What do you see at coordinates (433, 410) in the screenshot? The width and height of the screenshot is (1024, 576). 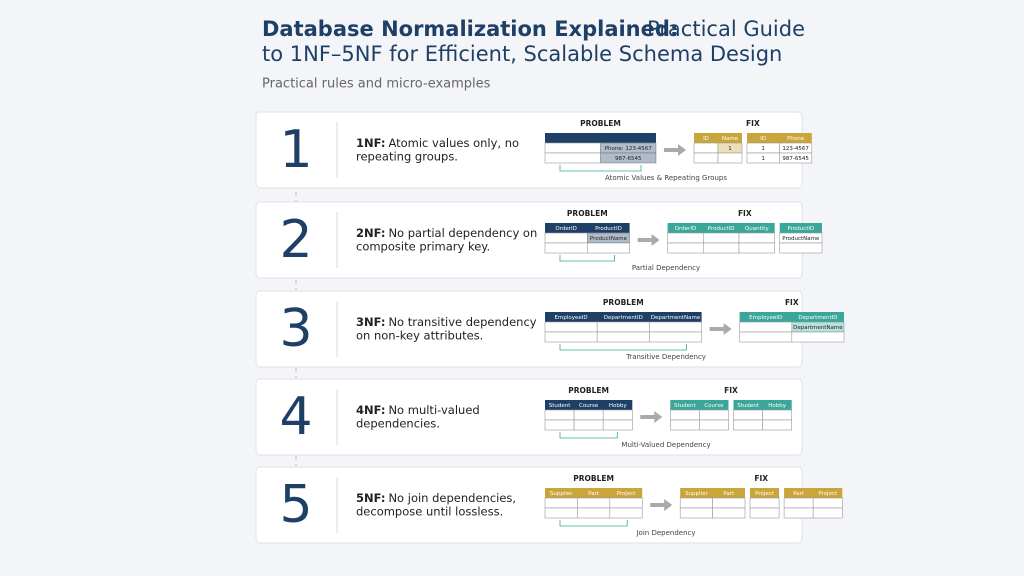 I see `step-text: No multi-valued` at bounding box center [433, 410].